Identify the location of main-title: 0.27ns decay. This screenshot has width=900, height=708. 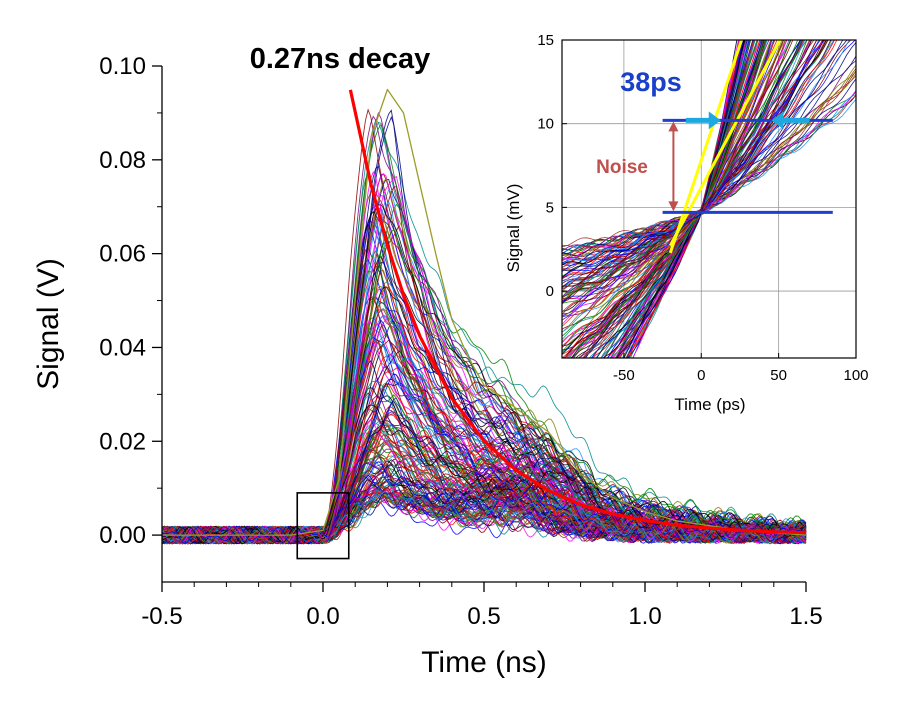
(340, 59).